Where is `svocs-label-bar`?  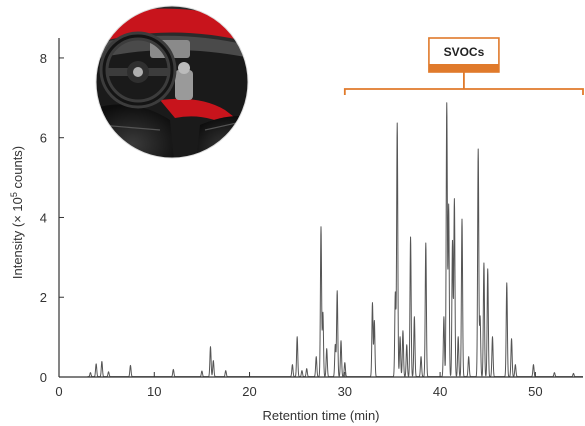
svocs-label-bar is located at coordinates (463, 68).